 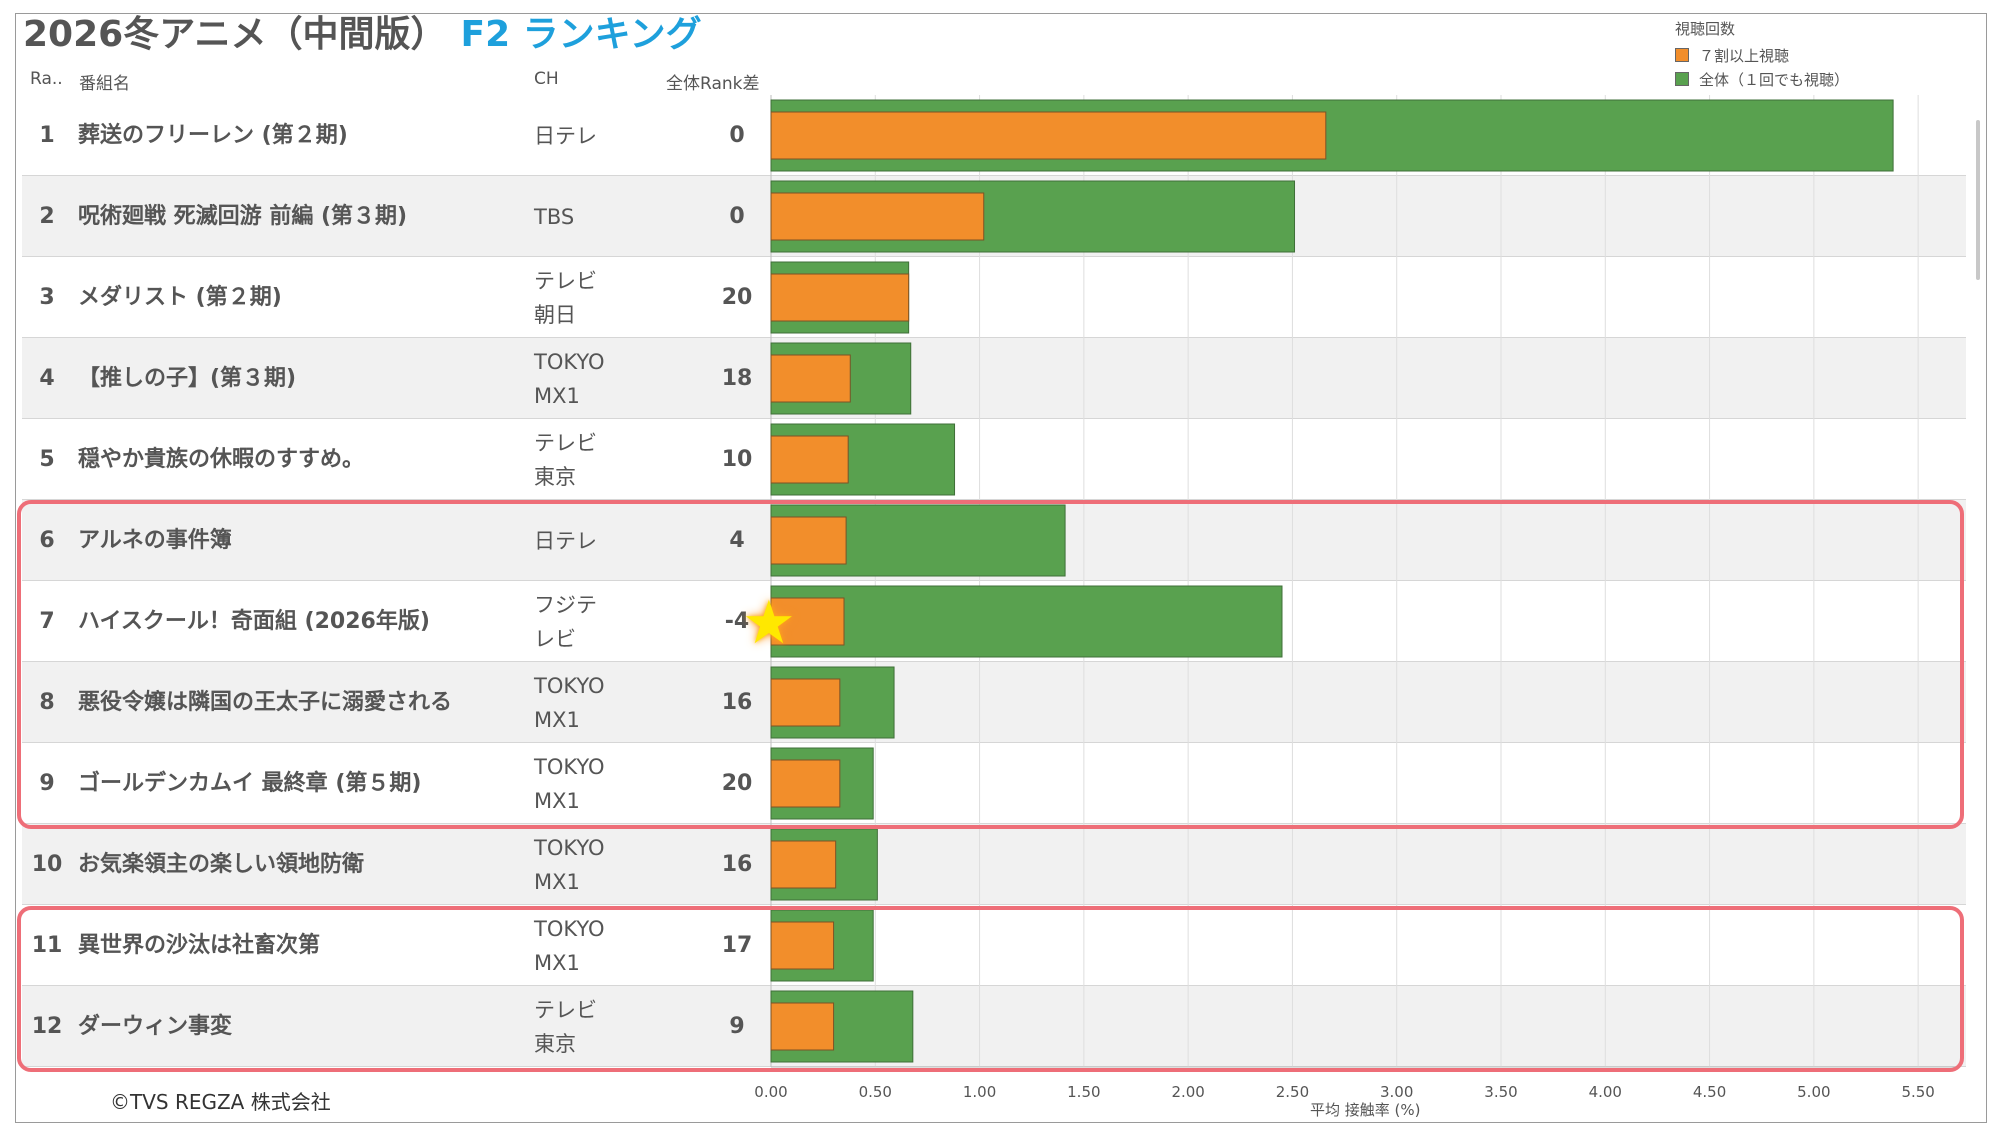 What do you see at coordinates (155, 540) in the screenshot?
I see `program-name-cell: アルネの事件簿` at bounding box center [155, 540].